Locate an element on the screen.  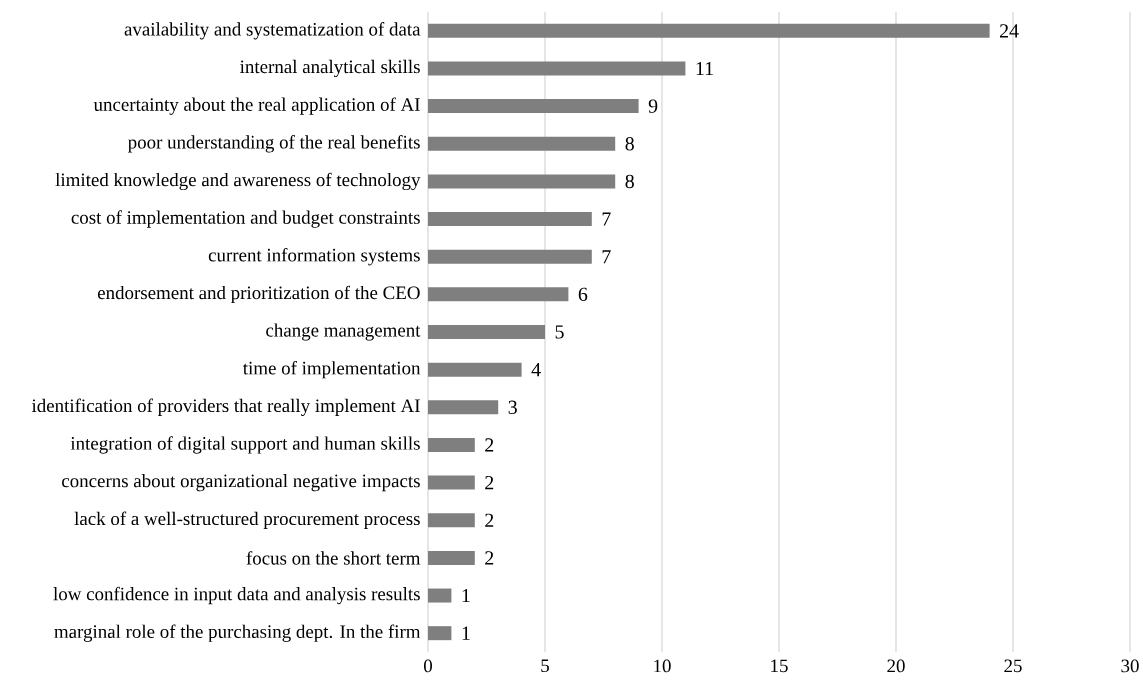
y-tick-label: internal analytical skills is located at coordinates (330, 68).